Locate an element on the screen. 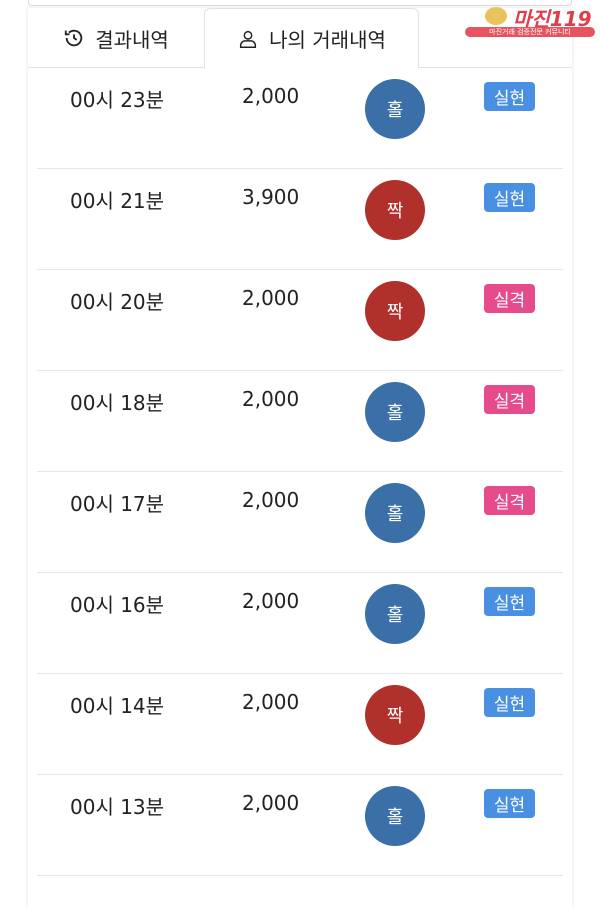  trade-time: 00시 17분 is located at coordinates (117, 504).